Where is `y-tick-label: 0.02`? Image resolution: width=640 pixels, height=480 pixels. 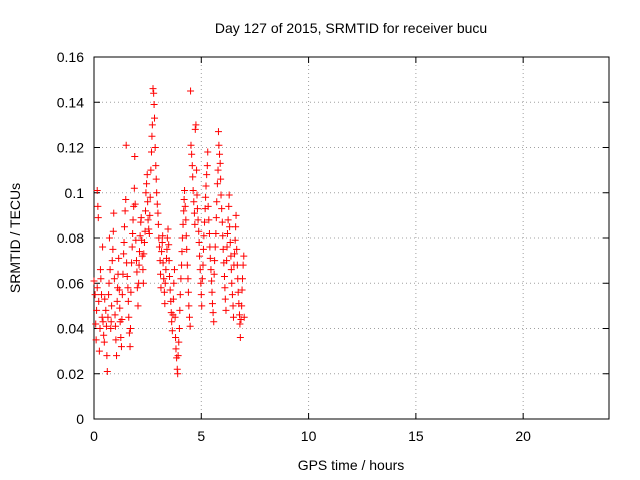 y-tick-label: 0.02 is located at coordinates (70, 374).